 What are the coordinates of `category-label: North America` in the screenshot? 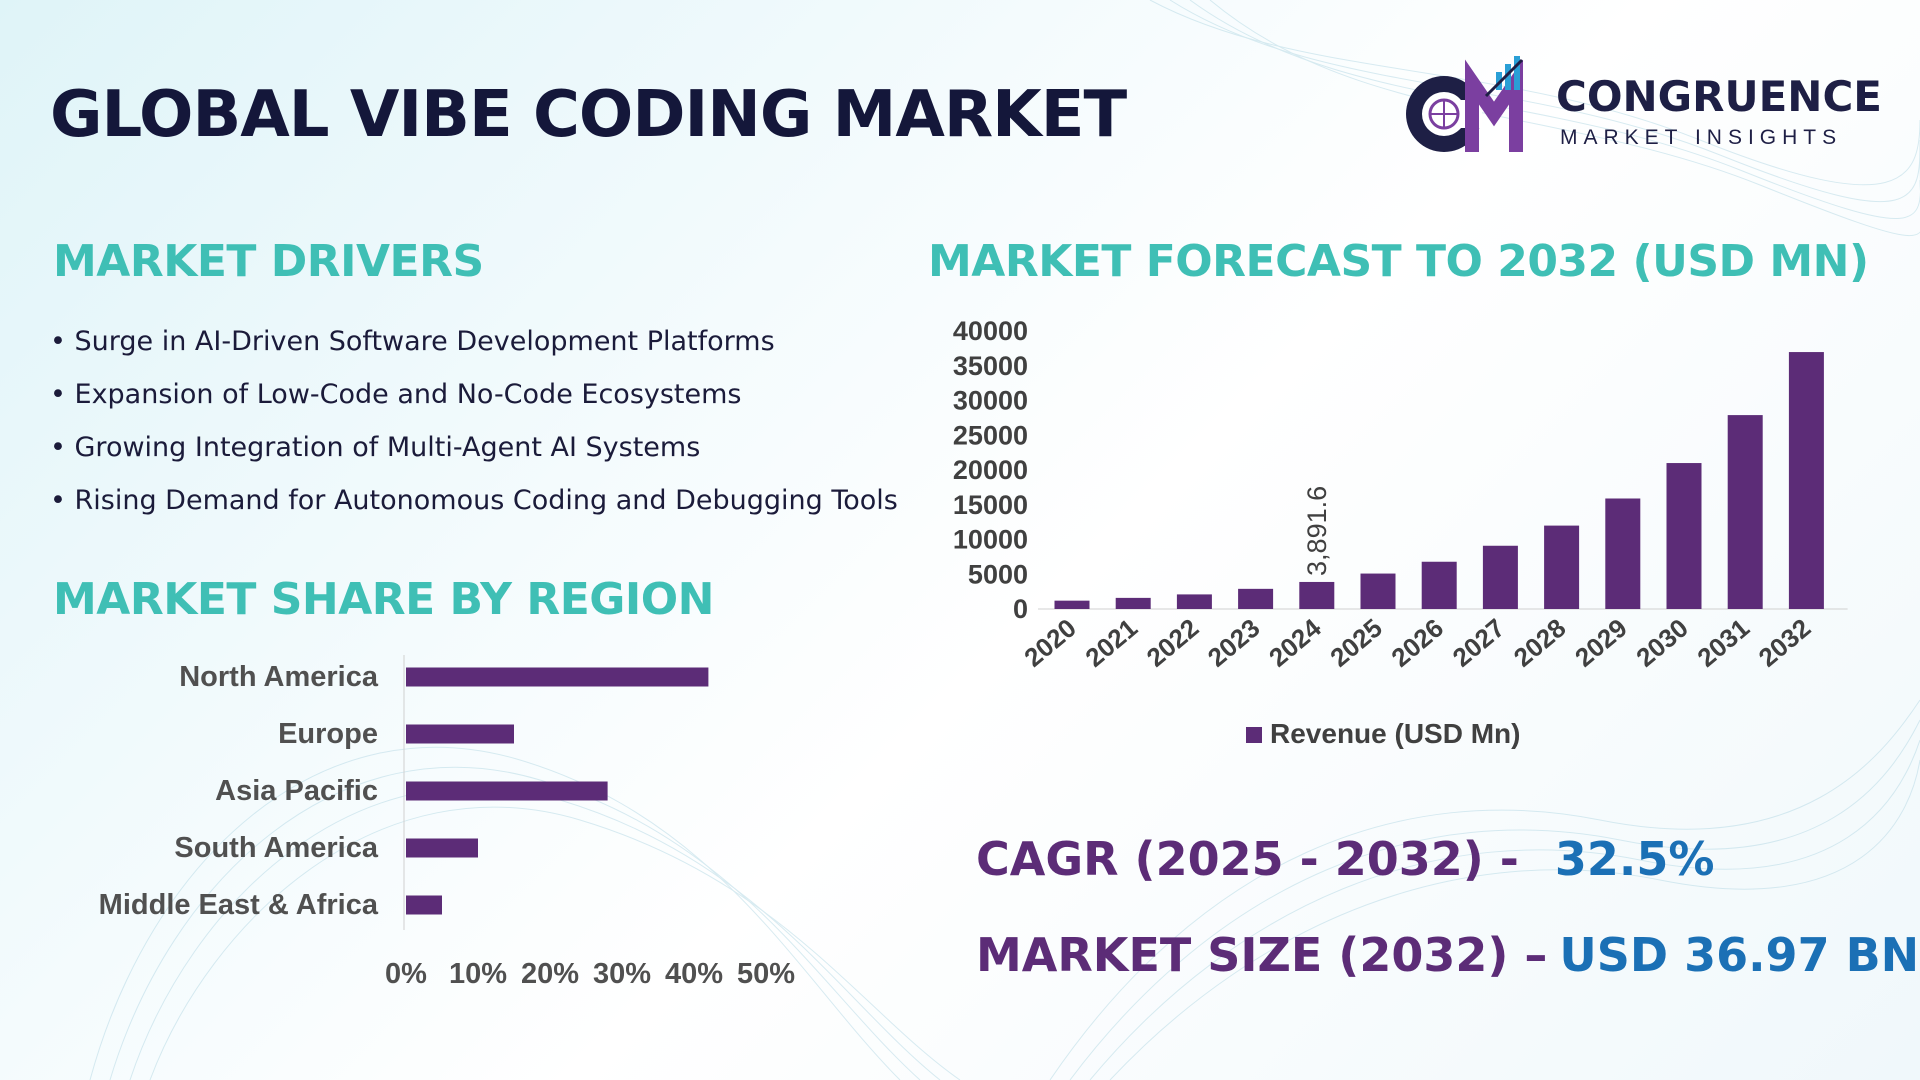 It's located at (279, 677).